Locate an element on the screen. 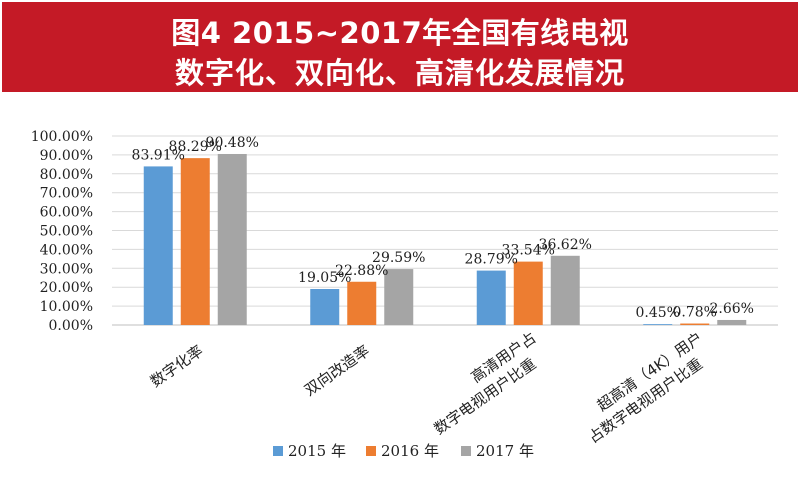 The height and width of the screenshot is (480, 800). y-tick-label: 30.00% is located at coordinates (66, 269).